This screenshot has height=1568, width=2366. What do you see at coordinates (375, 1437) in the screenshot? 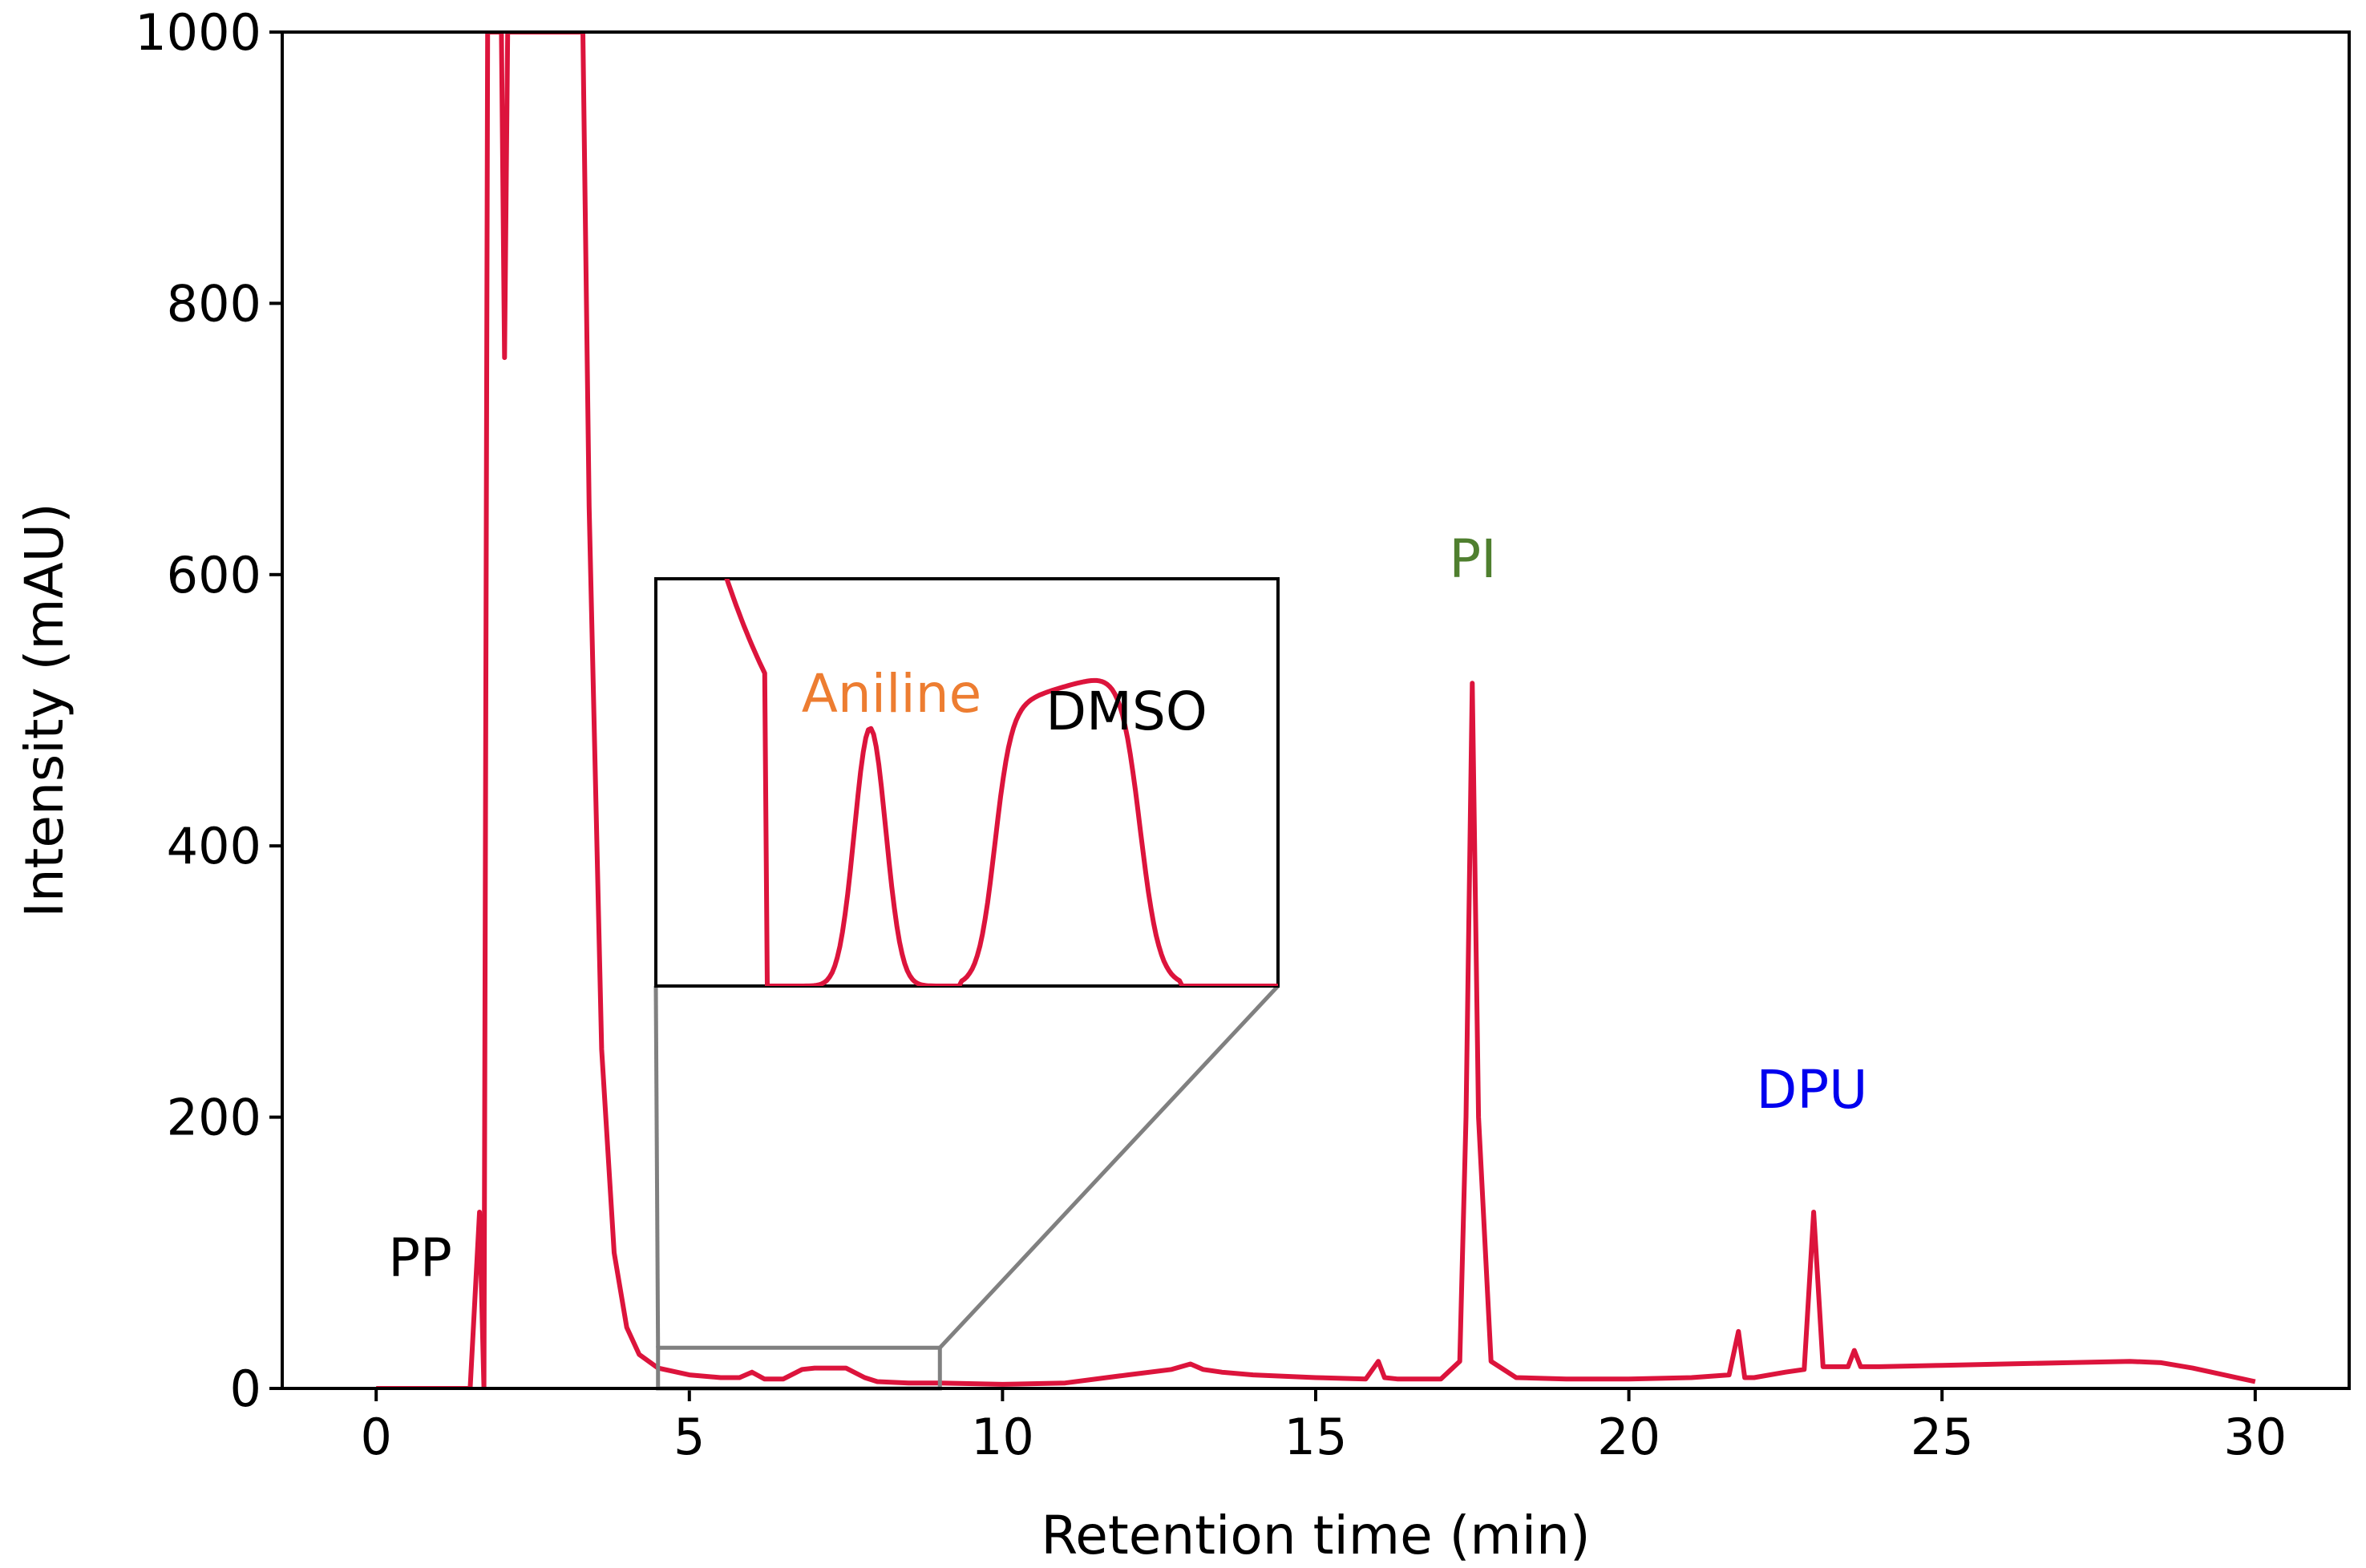
I see `x-tick-label: 0` at bounding box center [375, 1437].